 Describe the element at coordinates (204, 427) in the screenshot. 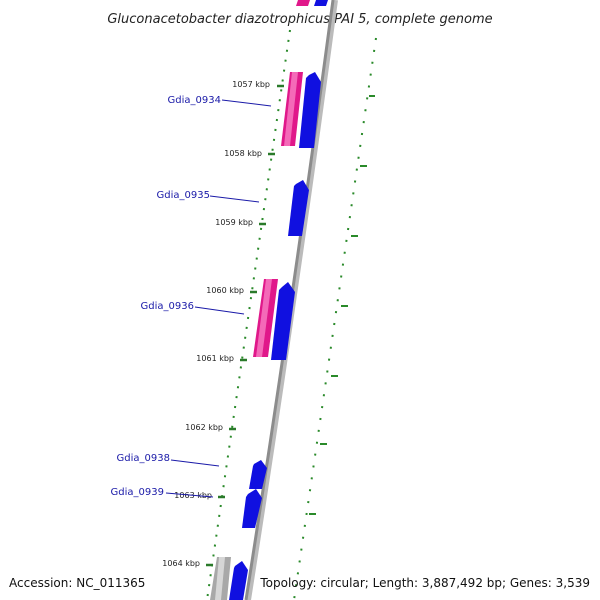

I see `kbp-label: 1062 kbp` at that location.